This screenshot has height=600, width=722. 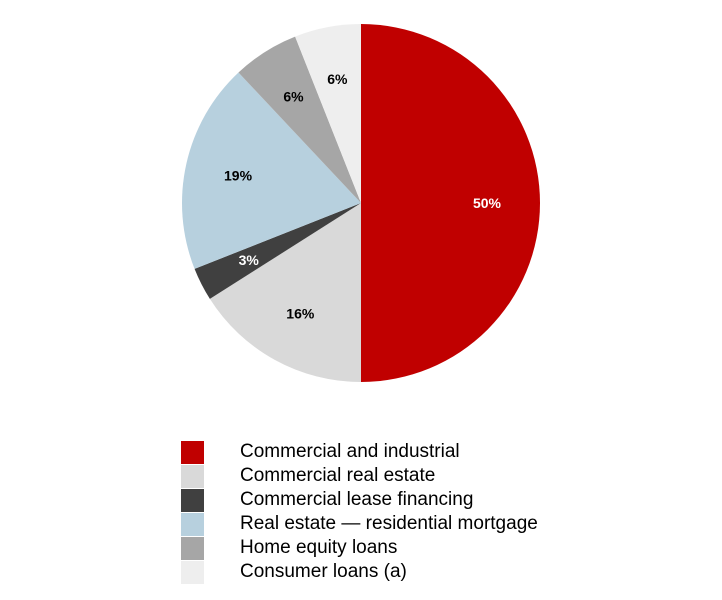 What do you see at coordinates (350, 451) in the screenshot?
I see `legend-label: Commercial and industrial` at bounding box center [350, 451].